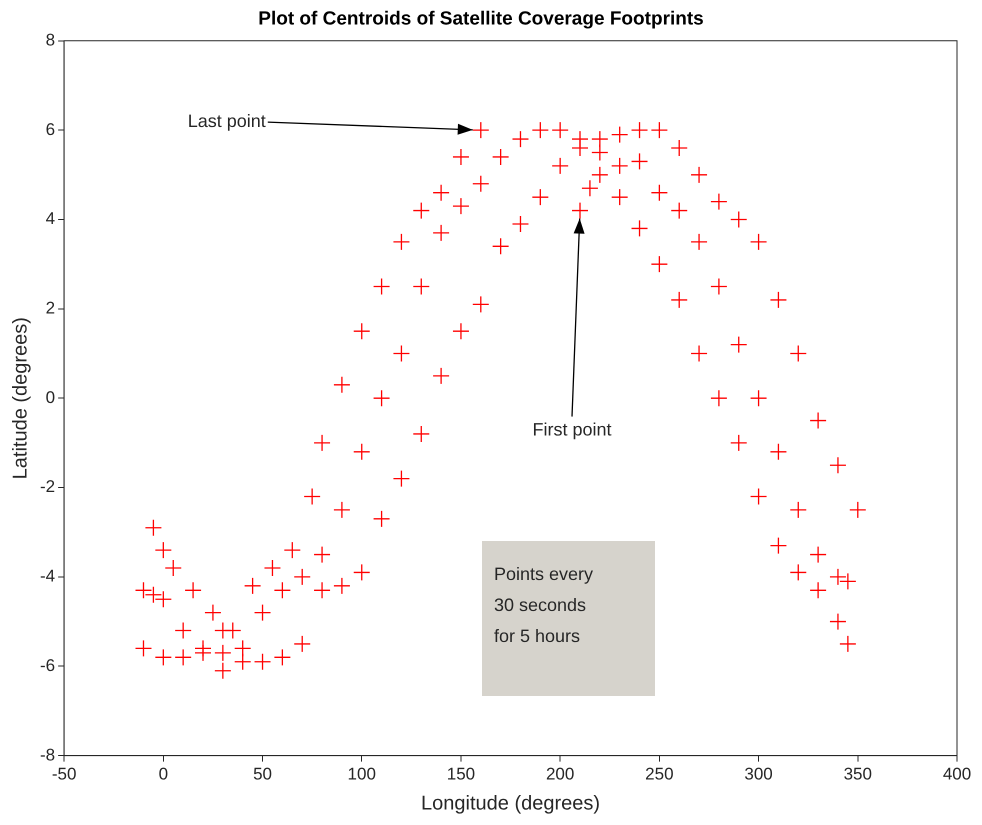 The height and width of the screenshot is (825, 982). I want to click on chart-title: Plot of Centroids of Satellite Coverage Footprints, so click(481, 19).